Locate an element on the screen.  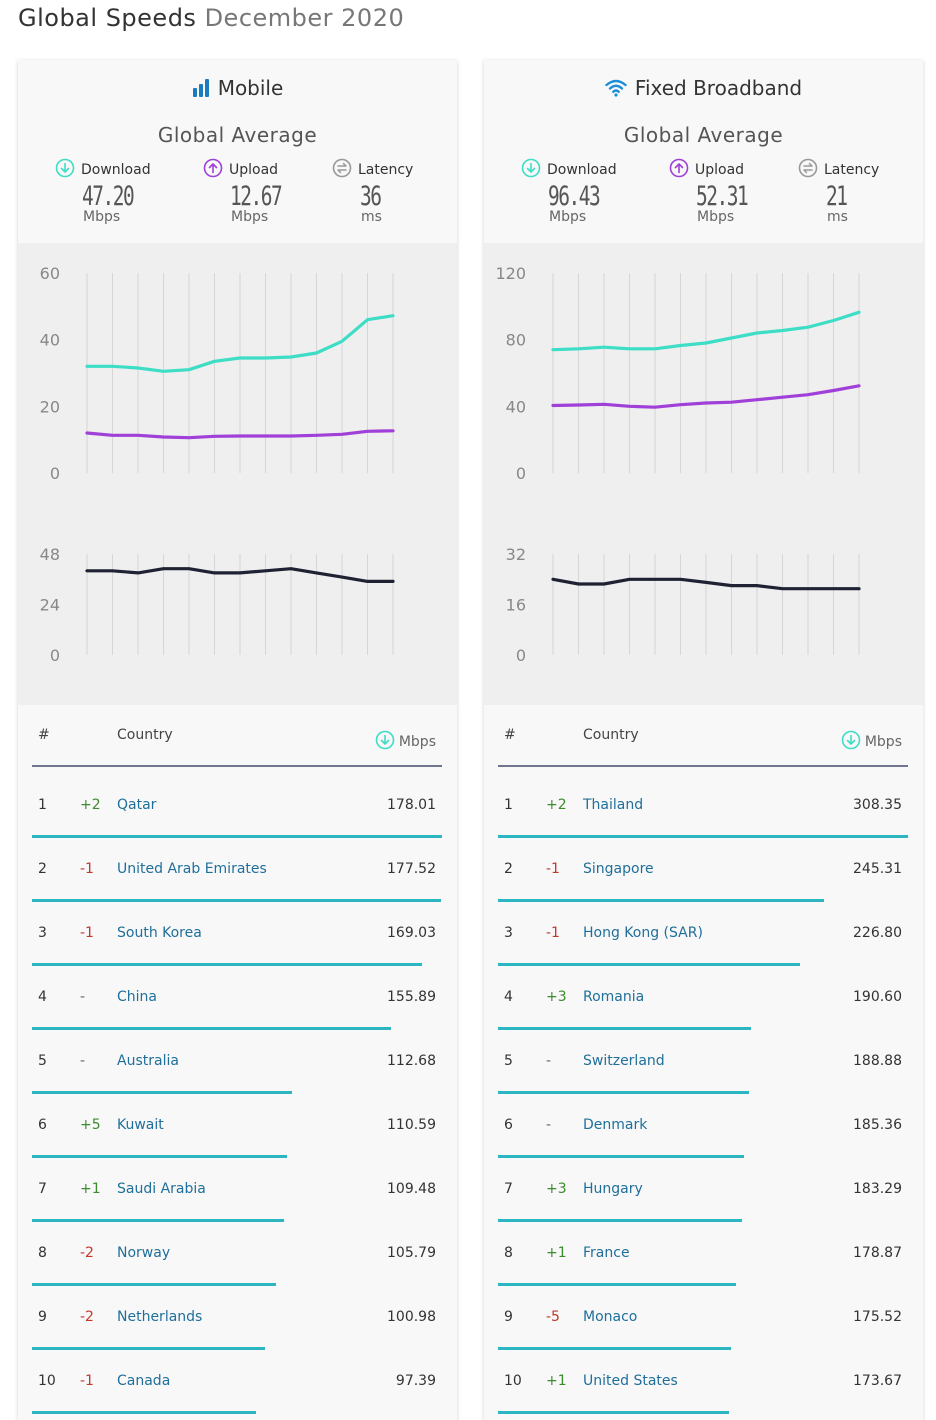
speed-value: 188.88 is located at coordinates (877, 1061).